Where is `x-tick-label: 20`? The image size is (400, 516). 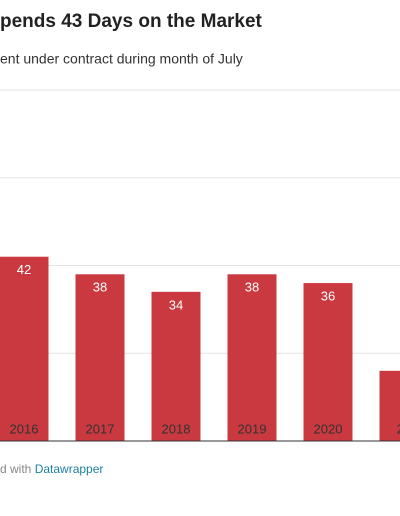
x-tick-label: 20 is located at coordinates (398, 428).